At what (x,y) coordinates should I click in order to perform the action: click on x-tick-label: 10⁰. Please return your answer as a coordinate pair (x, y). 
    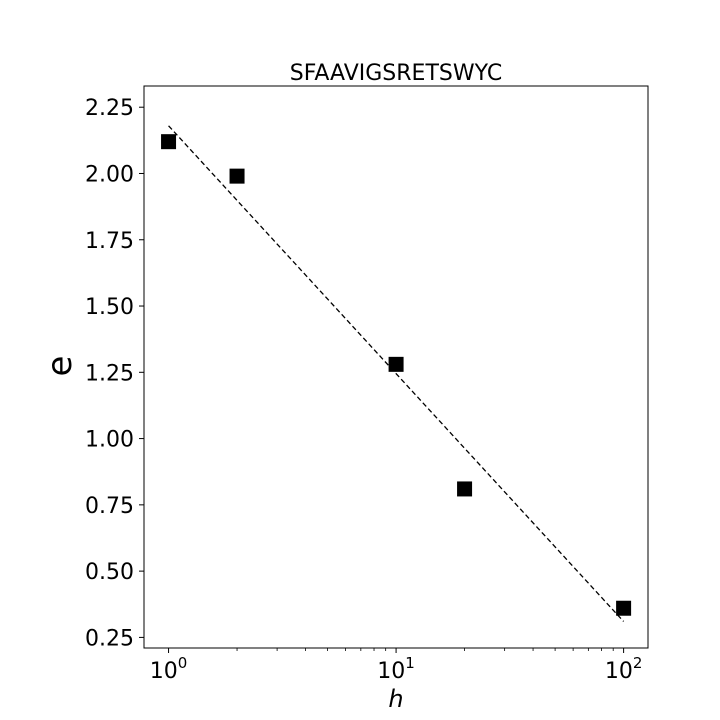
    Looking at the image, I should click on (169, 669).